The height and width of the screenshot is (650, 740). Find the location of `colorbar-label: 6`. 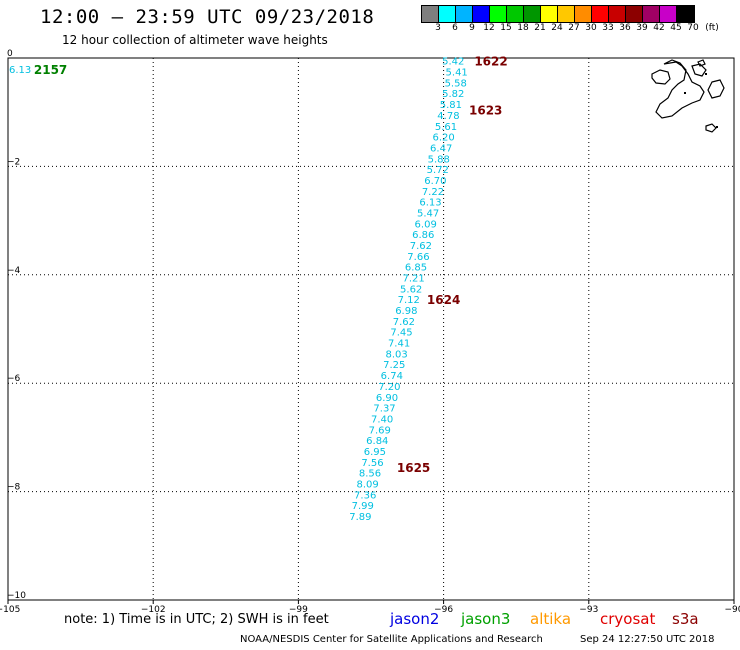

colorbar-label: 6 is located at coordinates (455, 28).